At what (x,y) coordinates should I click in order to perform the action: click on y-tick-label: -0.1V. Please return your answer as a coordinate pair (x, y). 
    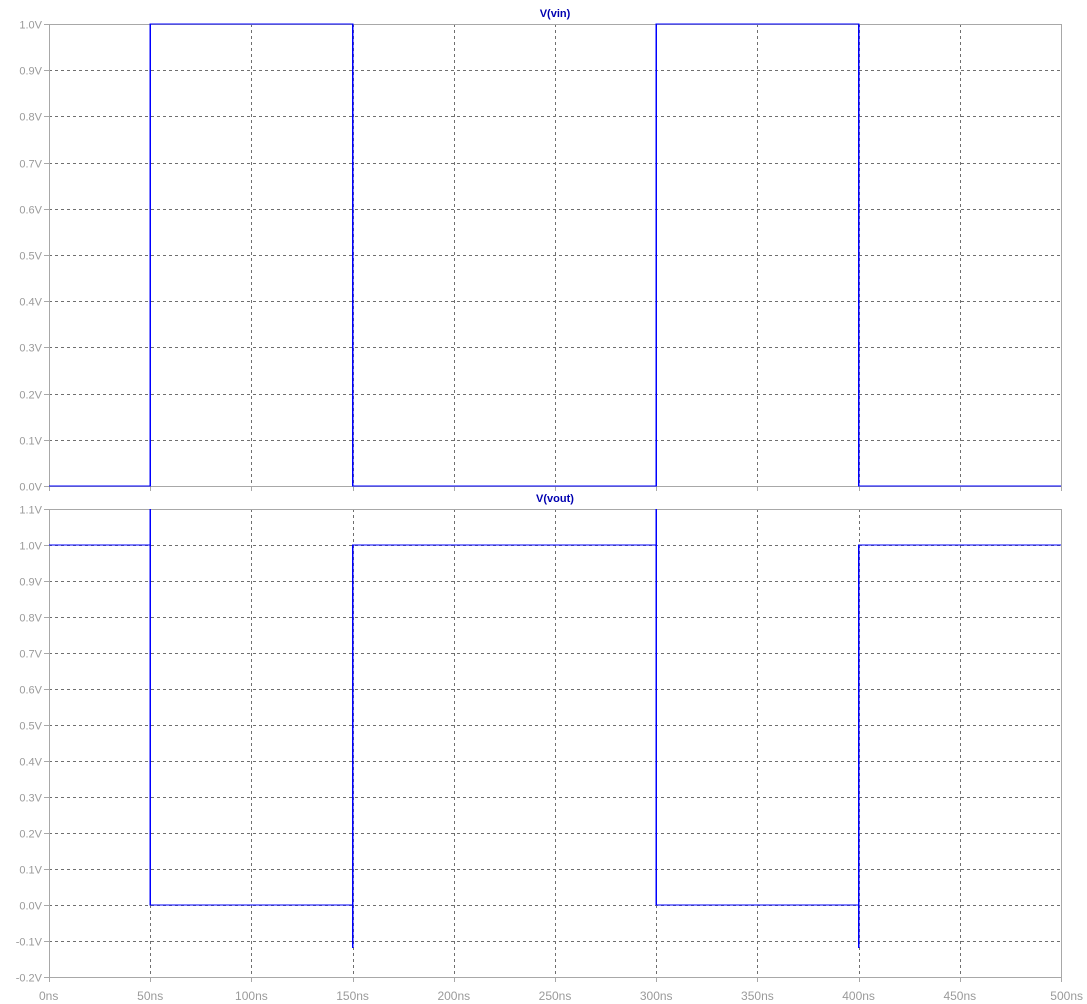
    Looking at the image, I should click on (29, 943).